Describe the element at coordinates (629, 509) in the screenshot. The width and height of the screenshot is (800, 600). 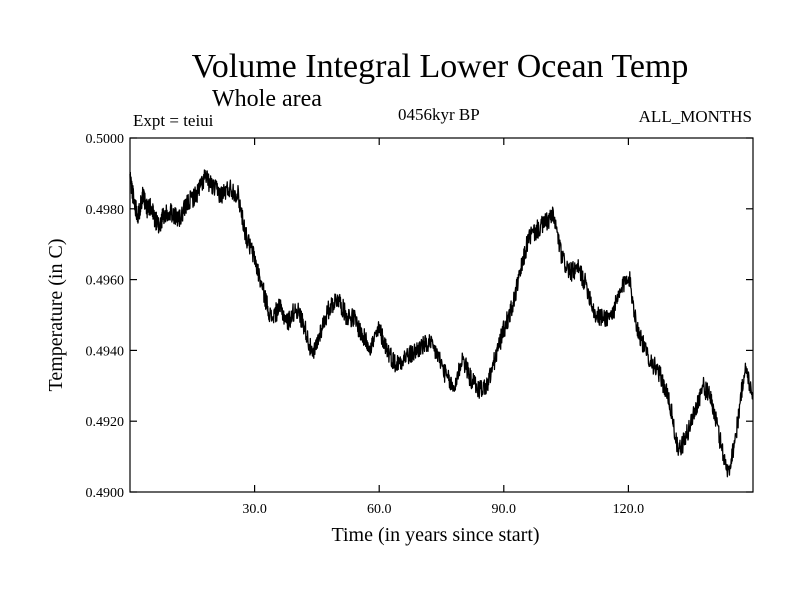
I see `x-tick-label: 120.0` at that location.